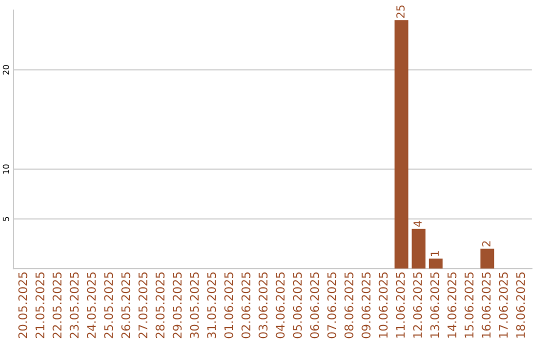  Describe the element at coordinates (91, 305) in the screenshot. I see `x-tick-label: 24.05.2025` at that location.